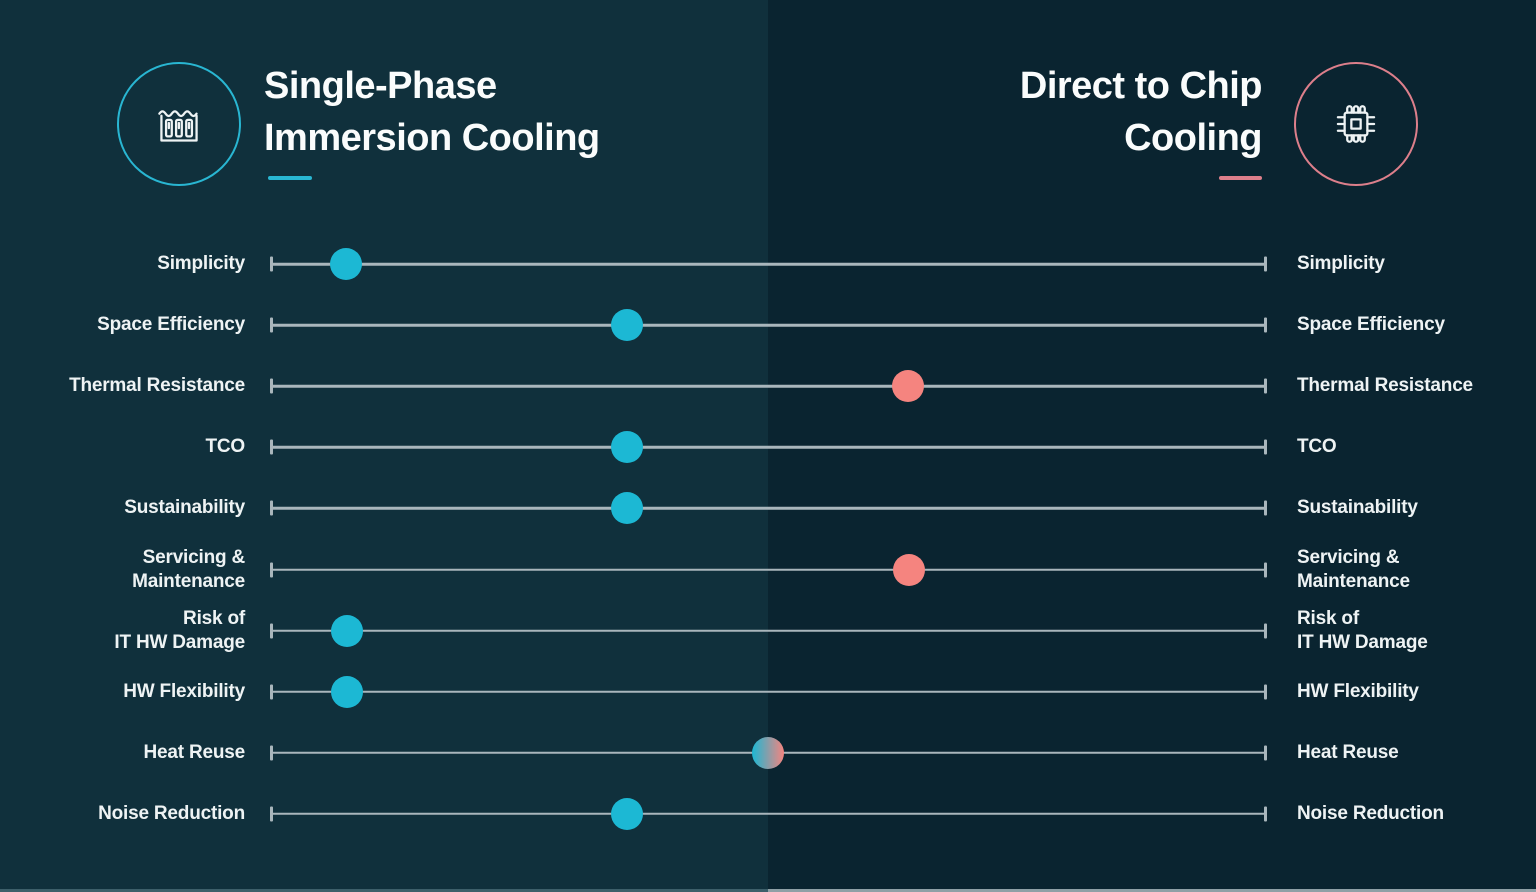  I want to click on right-title-underline, so click(1240, 178).